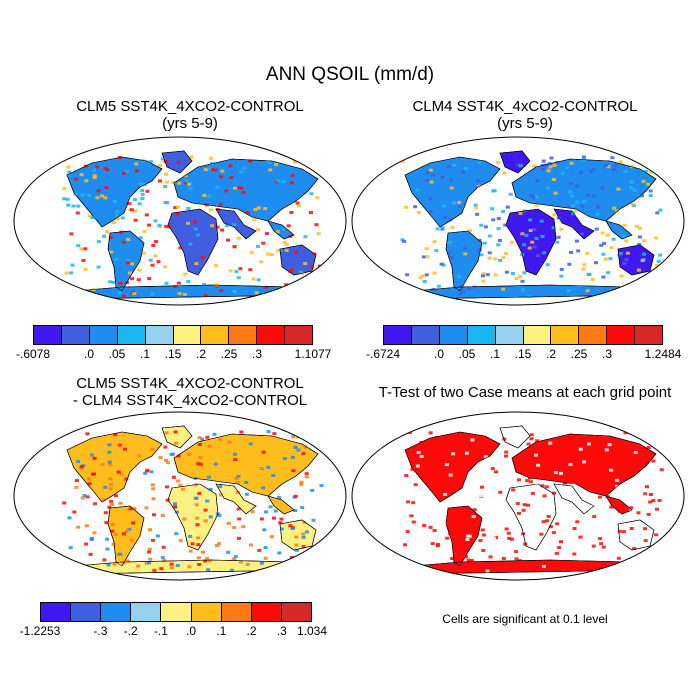  What do you see at coordinates (584, 465) in the screenshot?
I see `coastline-europe-asia` at bounding box center [584, 465].